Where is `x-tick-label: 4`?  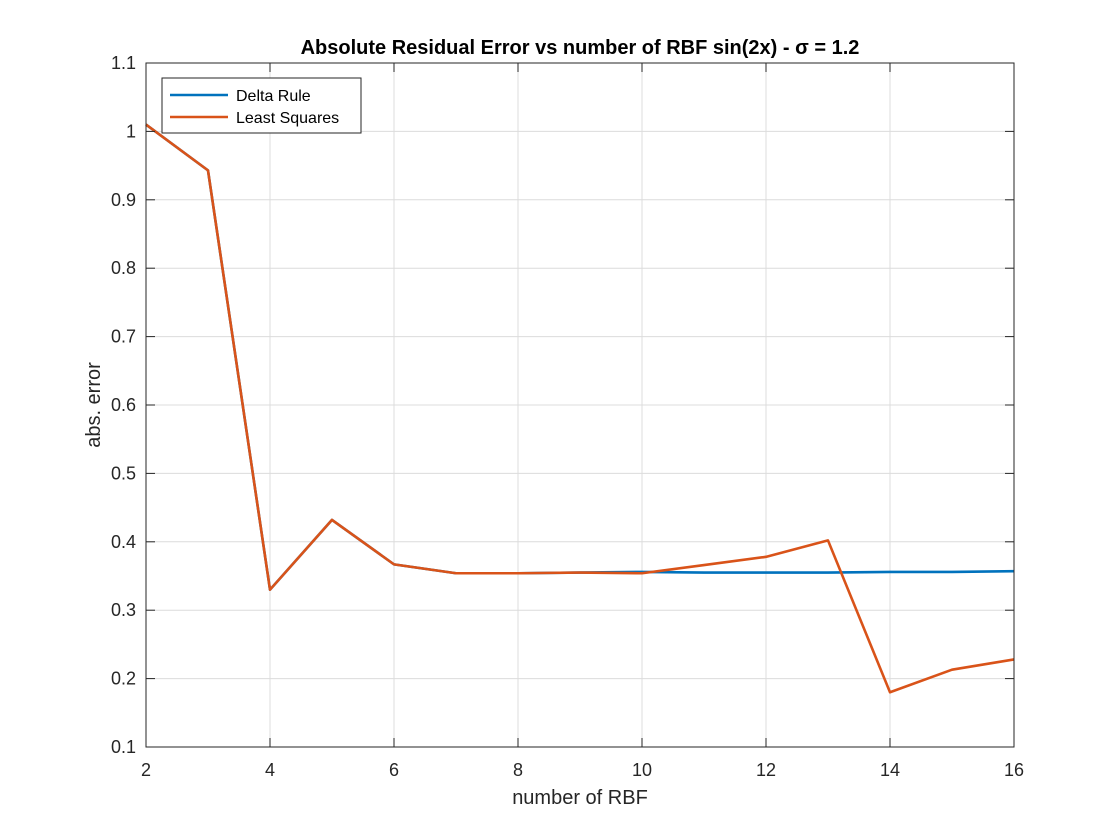 x-tick-label: 4 is located at coordinates (270, 770).